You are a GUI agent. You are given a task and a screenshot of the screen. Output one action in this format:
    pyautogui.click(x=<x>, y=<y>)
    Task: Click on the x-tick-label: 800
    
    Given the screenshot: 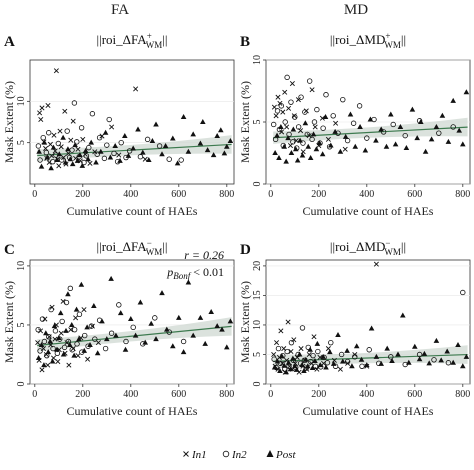 What is the action you would take?
    pyautogui.click(x=226, y=394)
    